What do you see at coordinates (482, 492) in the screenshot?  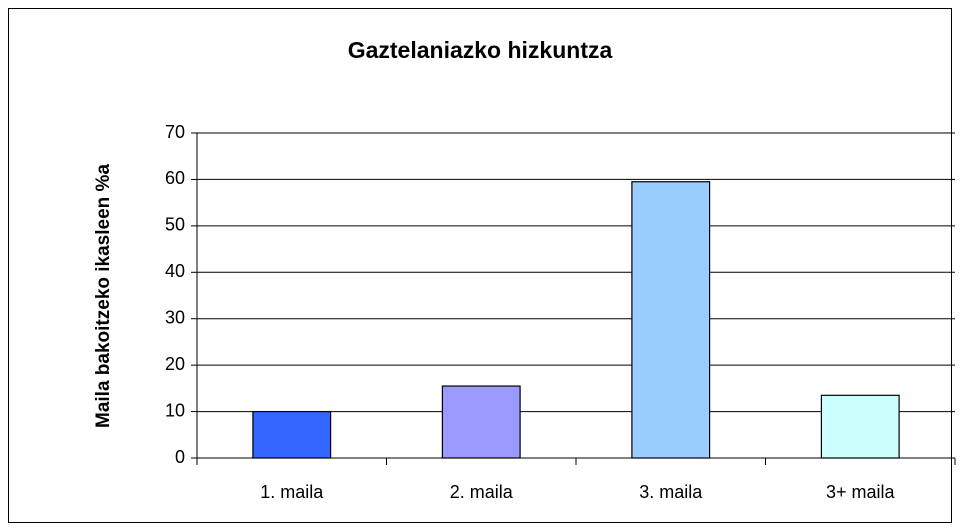 I see `x-tick-label: 2. maila` at bounding box center [482, 492].